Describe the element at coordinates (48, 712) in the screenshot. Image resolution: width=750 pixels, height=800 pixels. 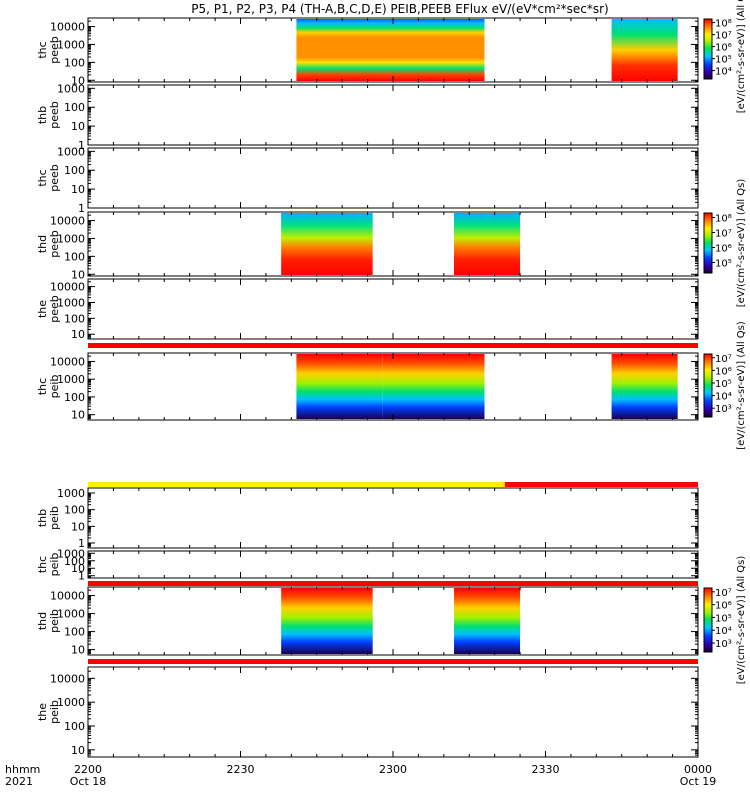
I see `panel-label: thepeib` at that location.